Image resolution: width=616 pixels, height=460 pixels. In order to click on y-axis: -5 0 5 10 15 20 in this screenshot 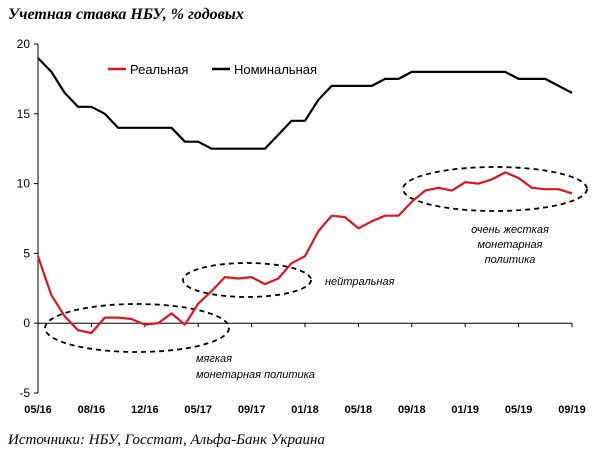, I will do `click(28, 218)`.